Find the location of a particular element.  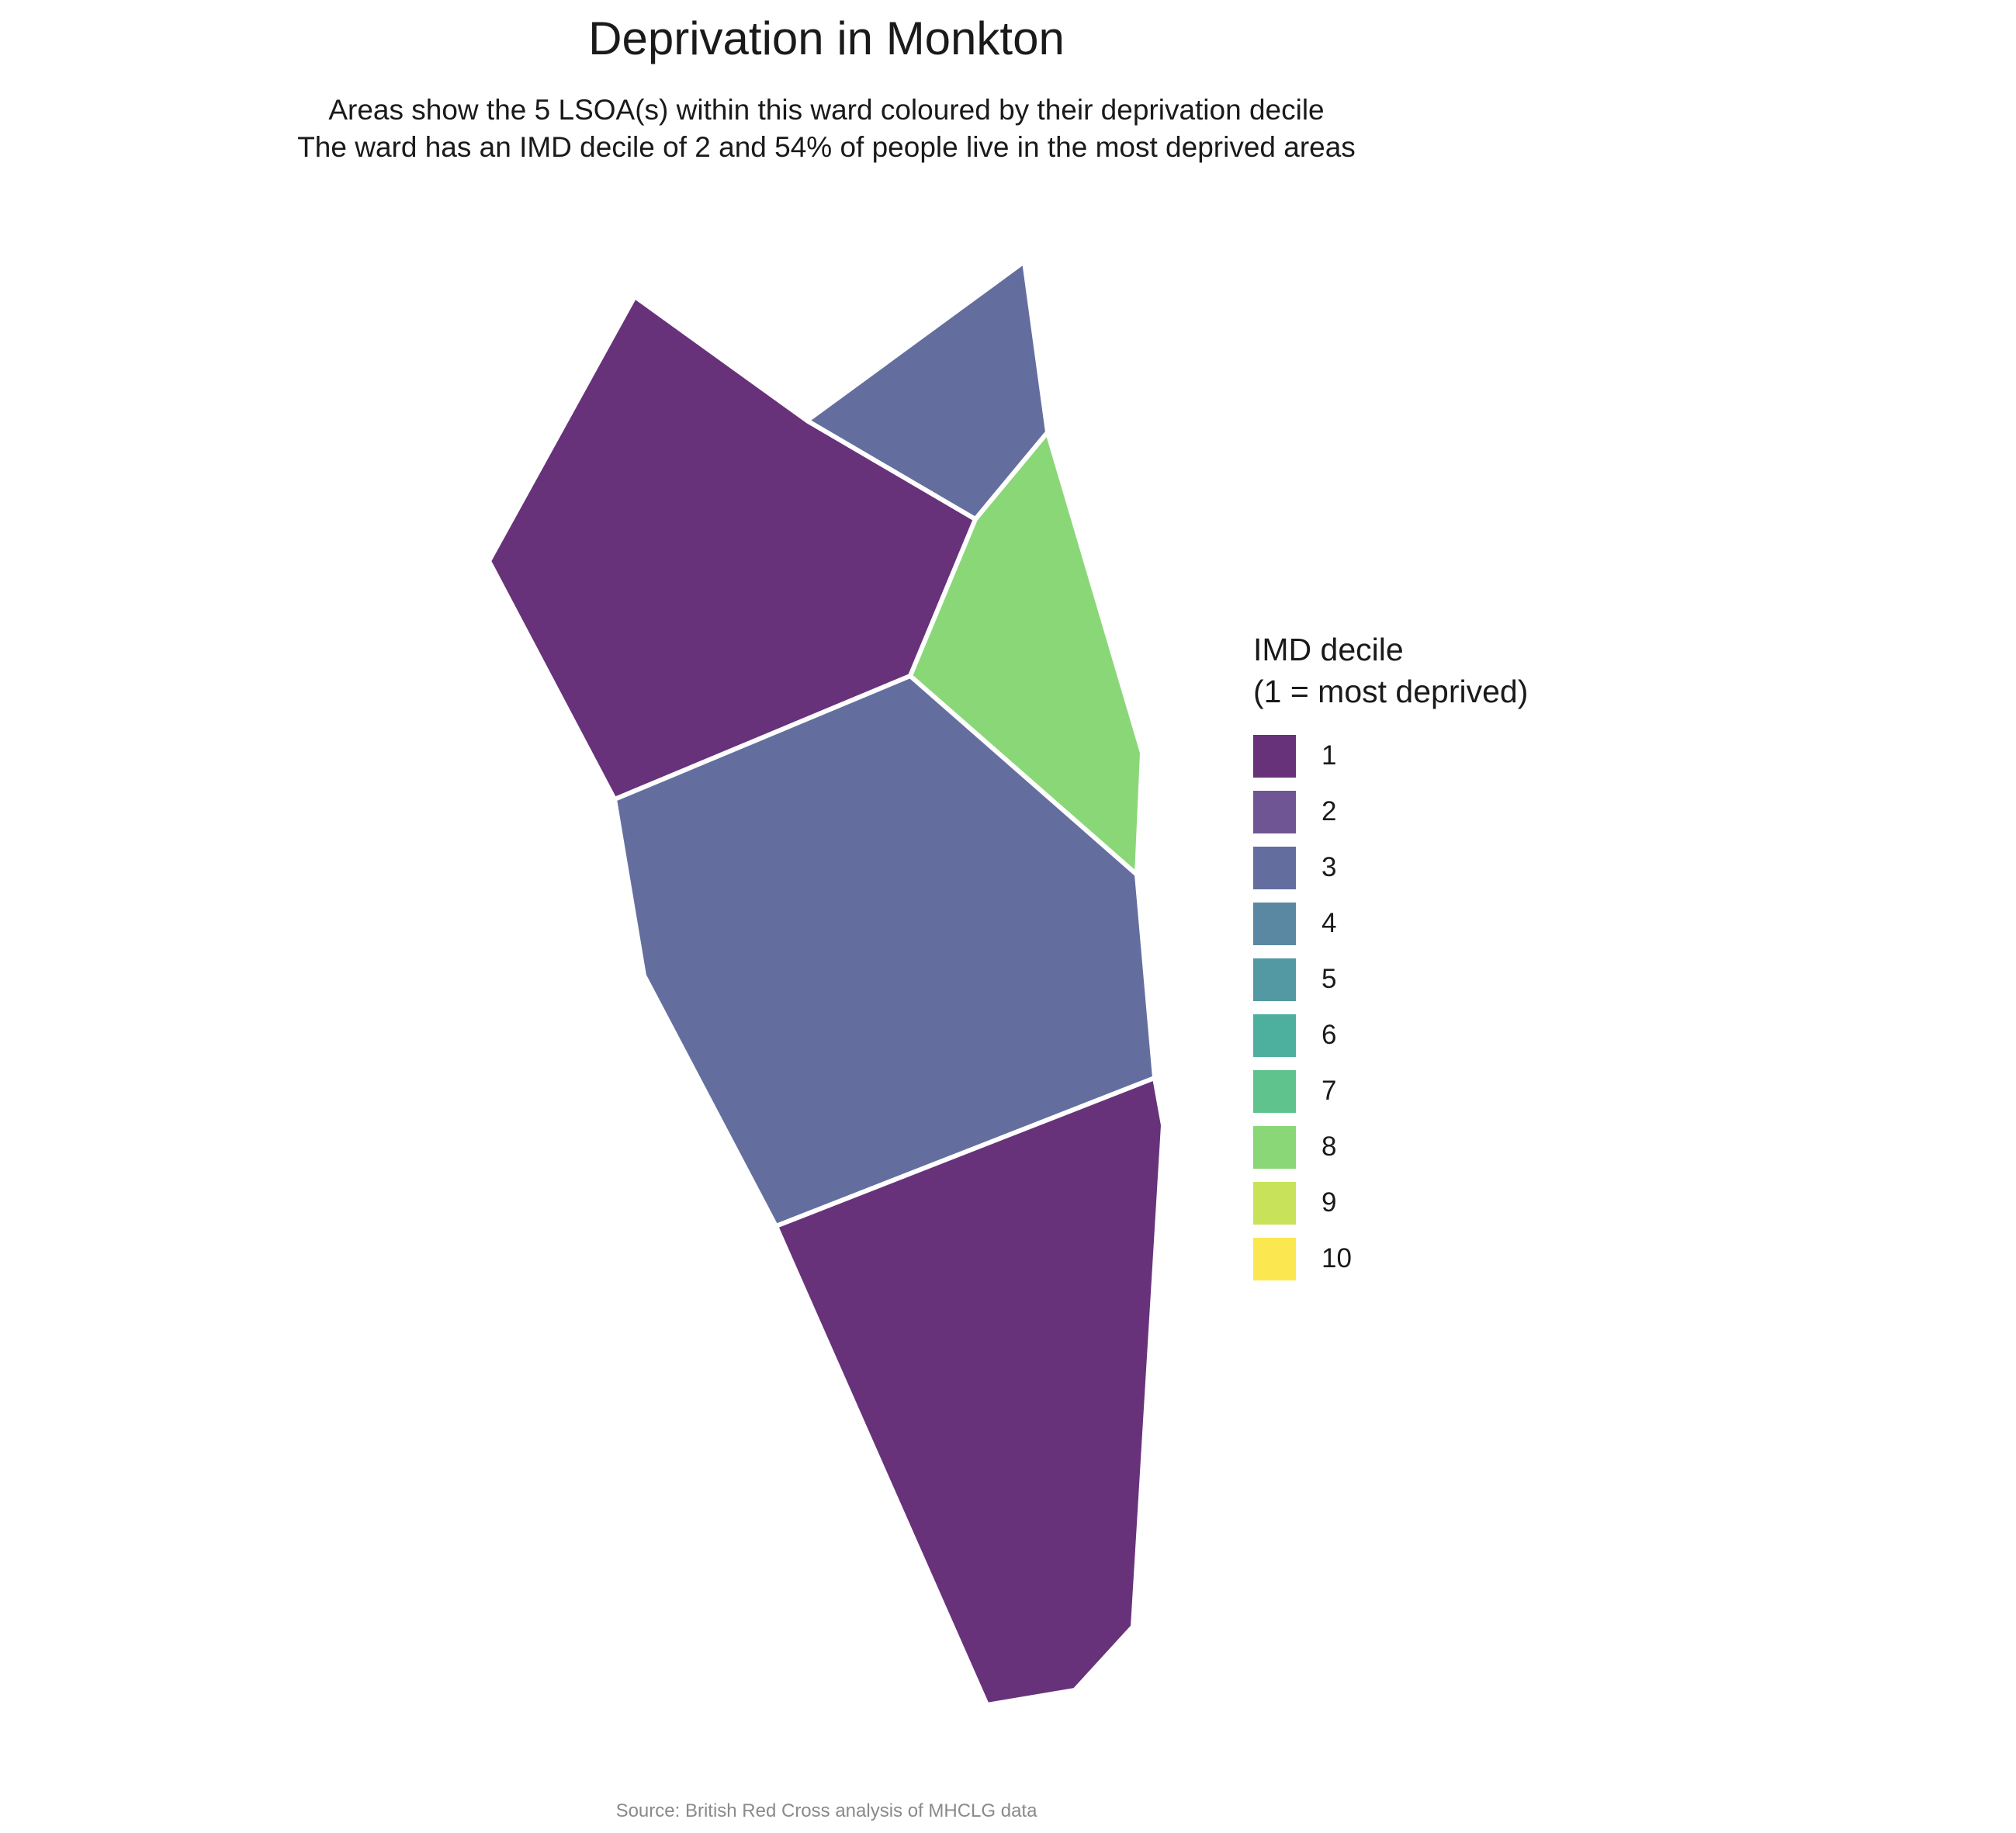

legend-label: 8 is located at coordinates (1329, 1146).